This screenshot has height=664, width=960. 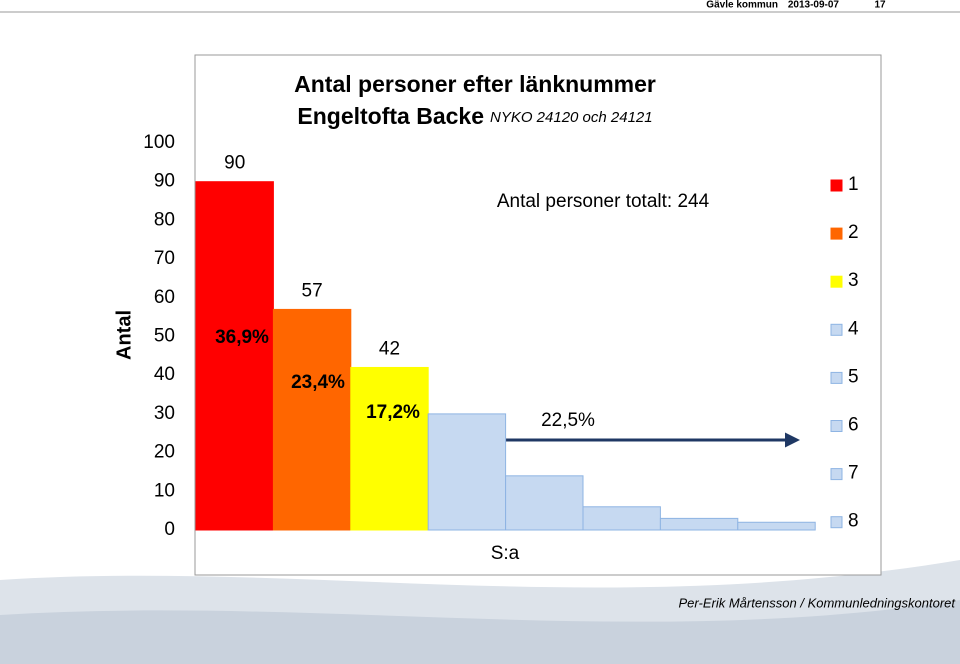 What do you see at coordinates (164, 374) in the screenshot?
I see `y-tick-label: 40` at bounding box center [164, 374].